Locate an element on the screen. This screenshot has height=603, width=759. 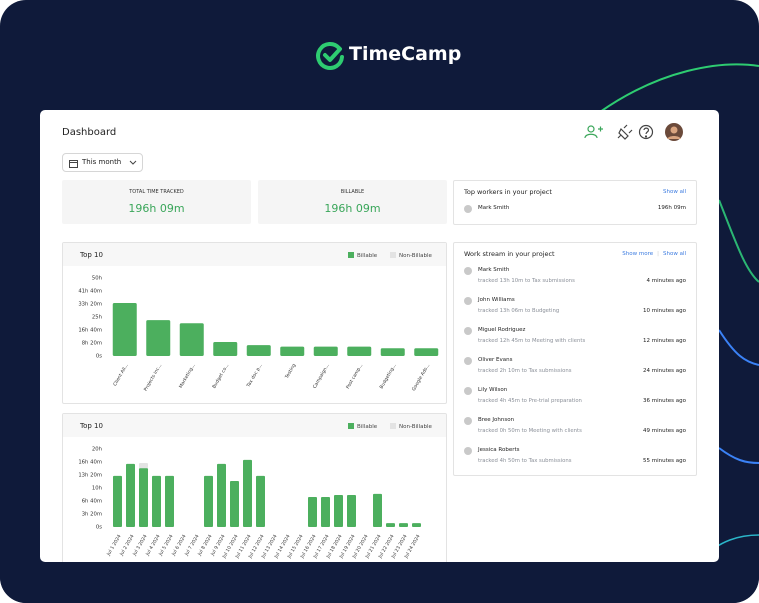
stat-card: BILLABLE 196h 09m is located at coordinates (352, 202).